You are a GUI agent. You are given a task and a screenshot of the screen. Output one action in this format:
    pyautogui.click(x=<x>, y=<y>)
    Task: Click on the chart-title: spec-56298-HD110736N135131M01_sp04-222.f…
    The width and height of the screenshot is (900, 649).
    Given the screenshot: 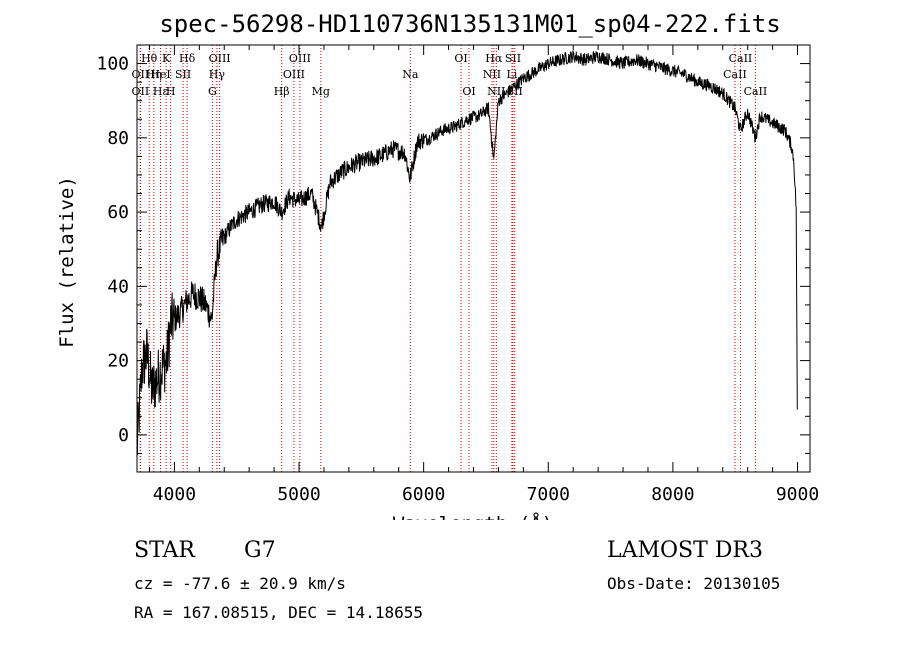 What is the action you would take?
    pyautogui.click(x=469, y=24)
    